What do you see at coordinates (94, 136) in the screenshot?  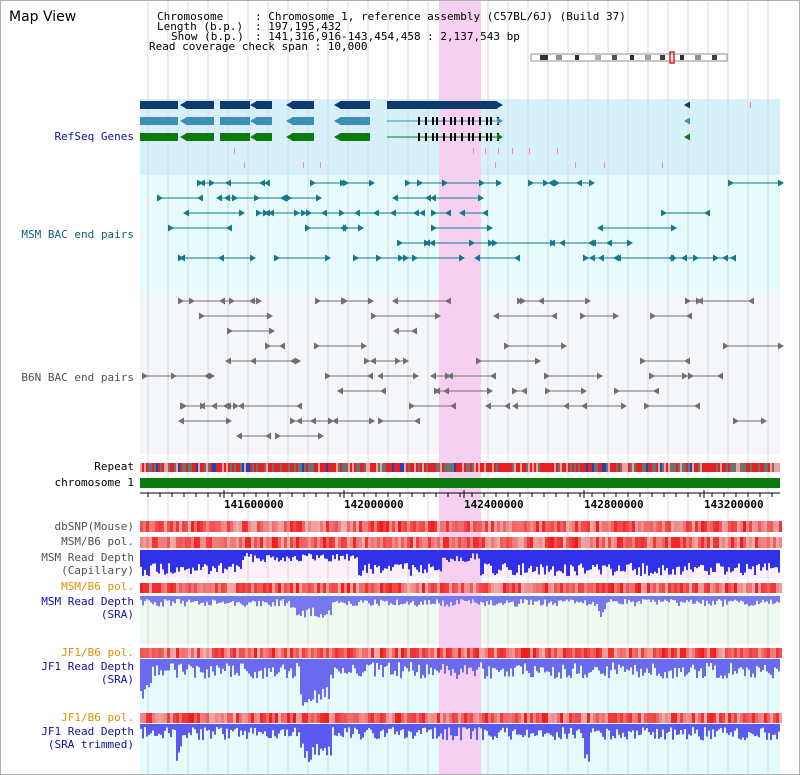 I see `track-label-refseq: RefSeq Genes` at bounding box center [94, 136].